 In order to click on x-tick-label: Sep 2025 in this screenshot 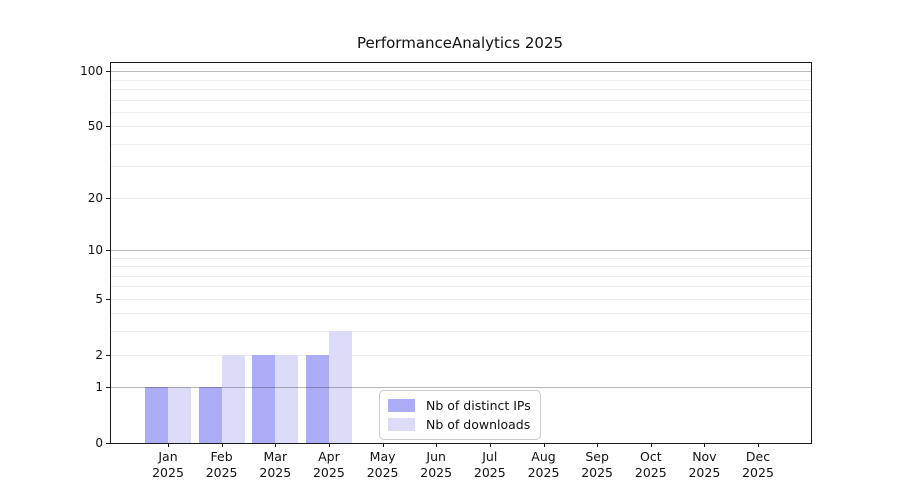, I will do `click(597, 465)`.